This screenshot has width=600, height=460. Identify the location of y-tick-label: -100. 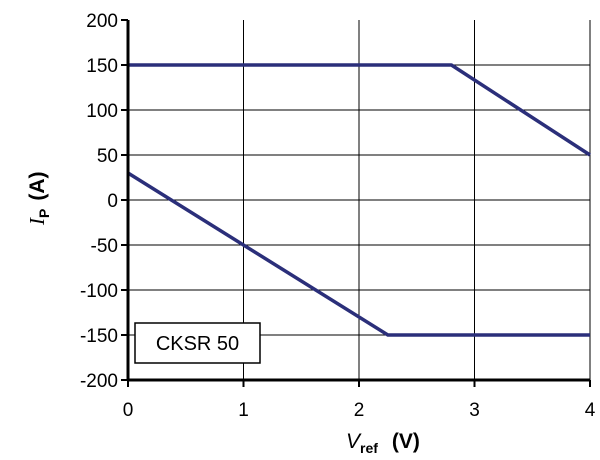
(99, 291).